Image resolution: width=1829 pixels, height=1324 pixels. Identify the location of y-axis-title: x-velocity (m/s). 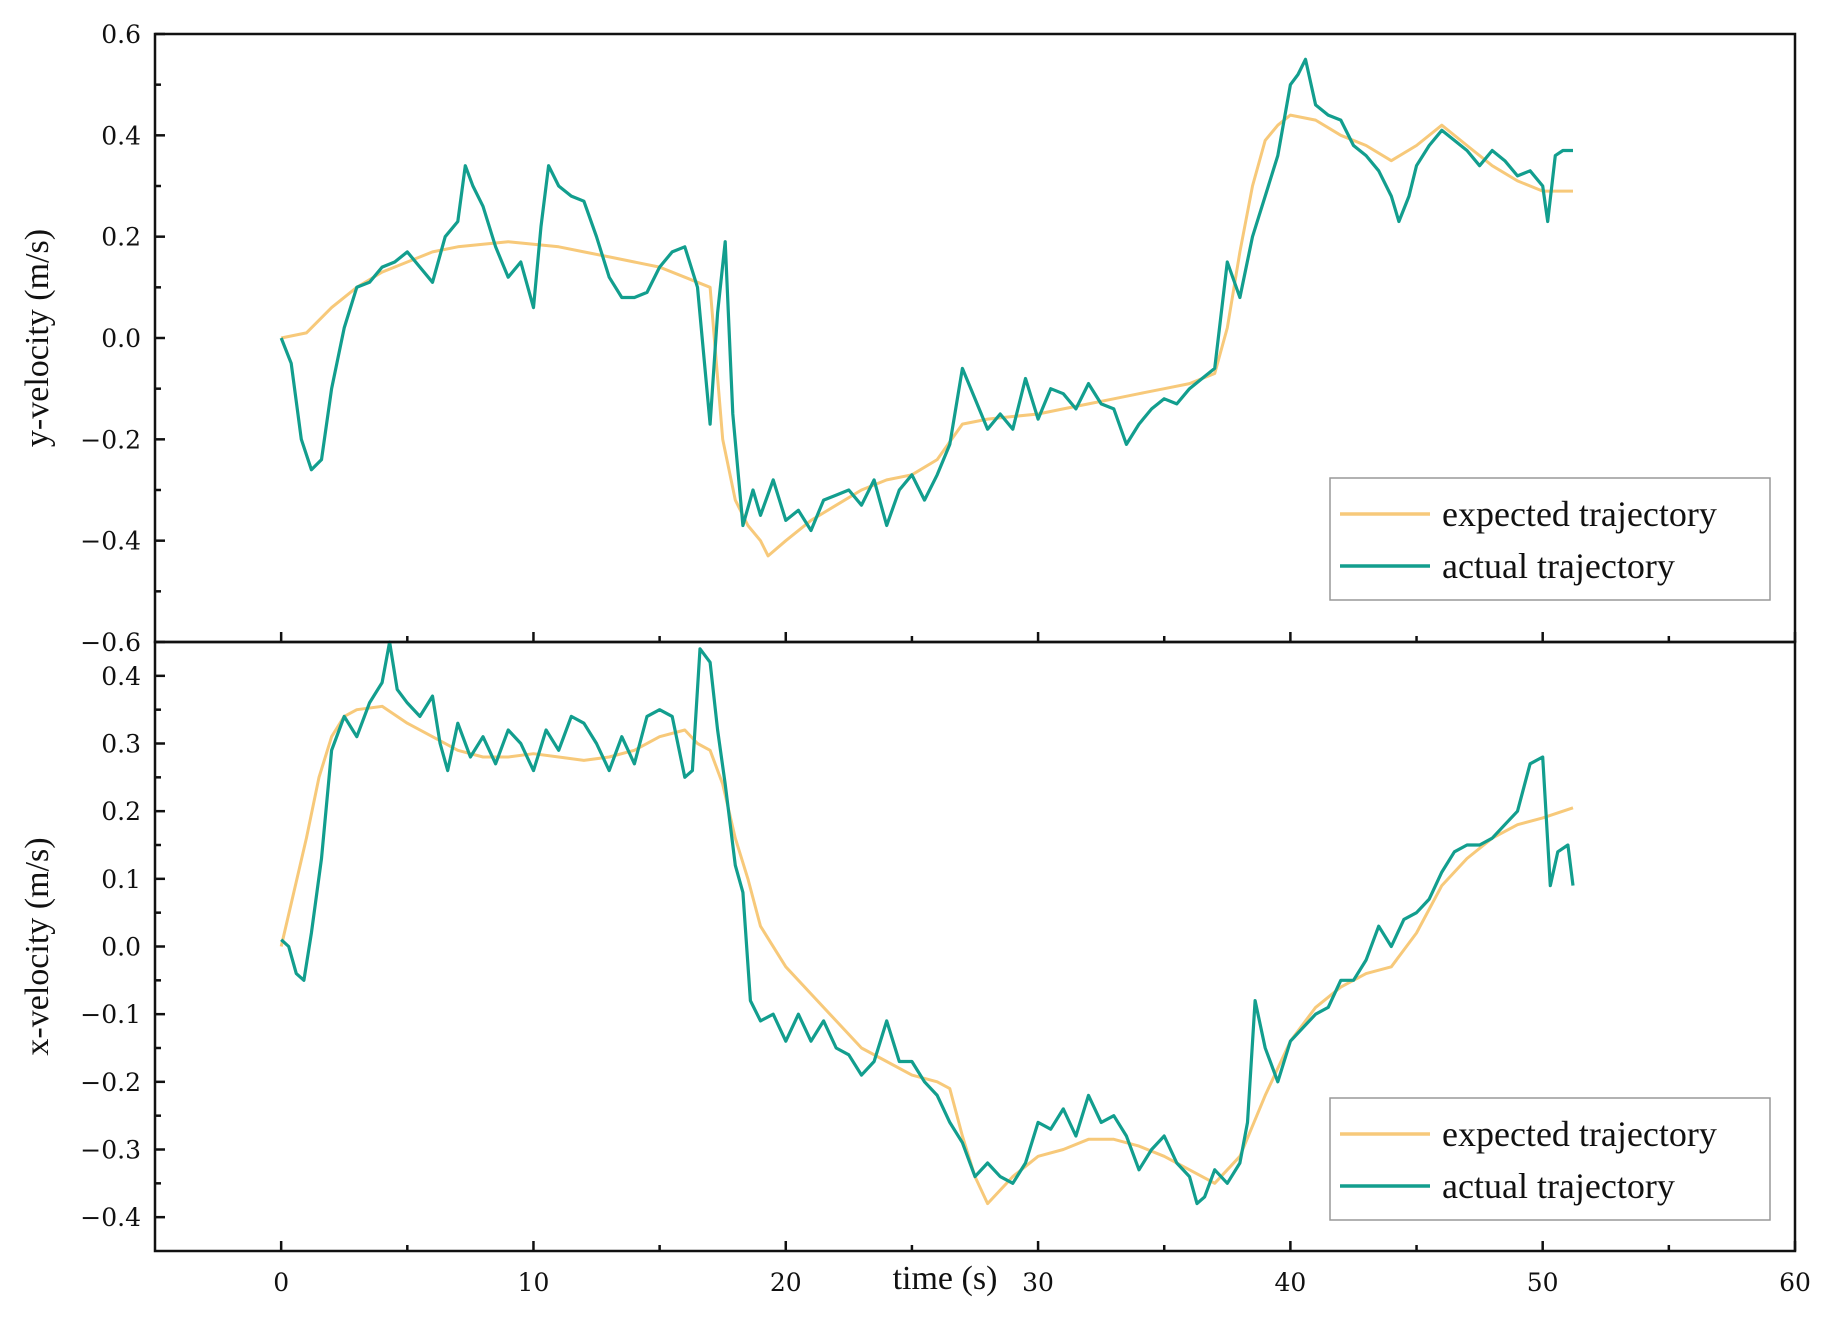
(37, 946).